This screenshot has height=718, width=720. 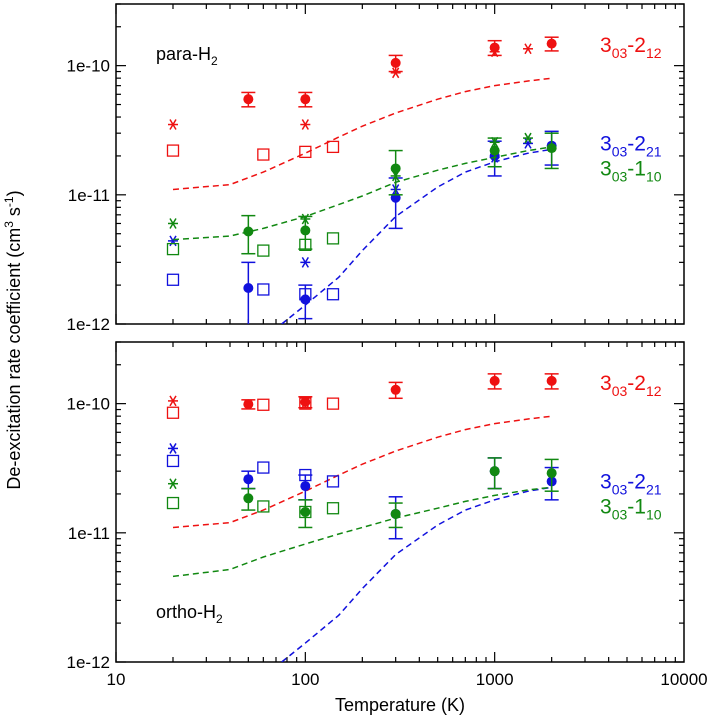 What do you see at coordinates (14, 214) in the screenshot?
I see `y-axis-label-mid: s` at bounding box center [14, 214].